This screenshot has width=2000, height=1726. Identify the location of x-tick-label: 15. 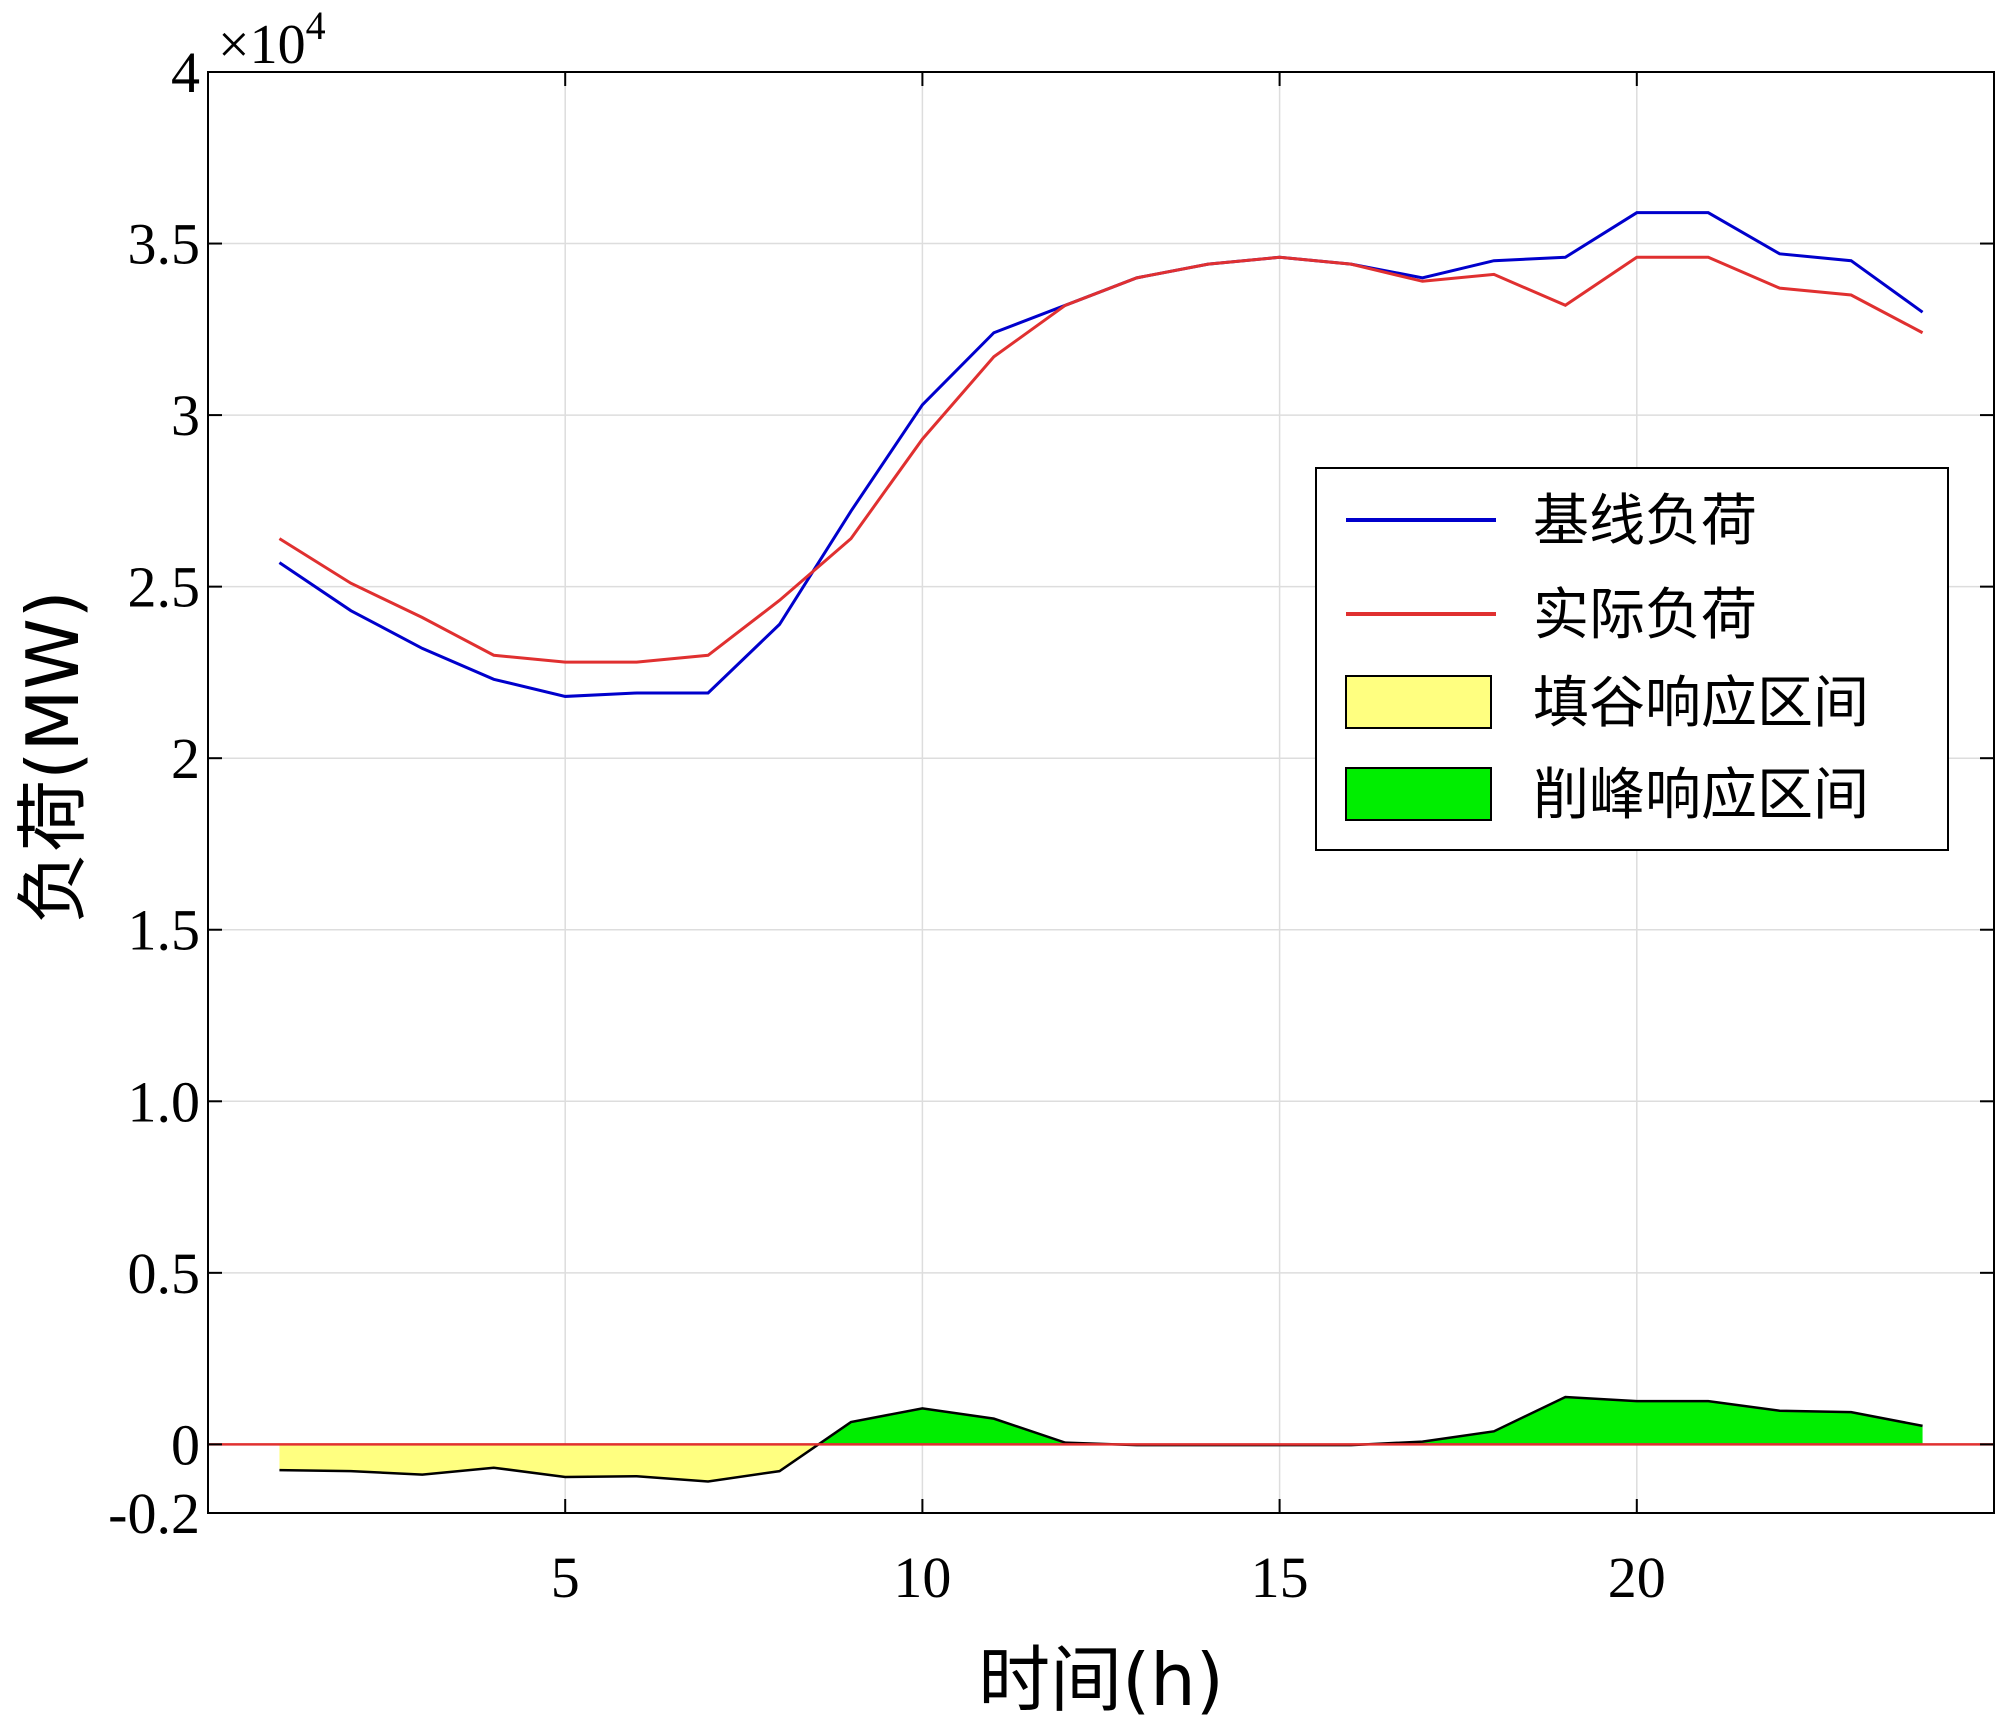
(1280, 1577).